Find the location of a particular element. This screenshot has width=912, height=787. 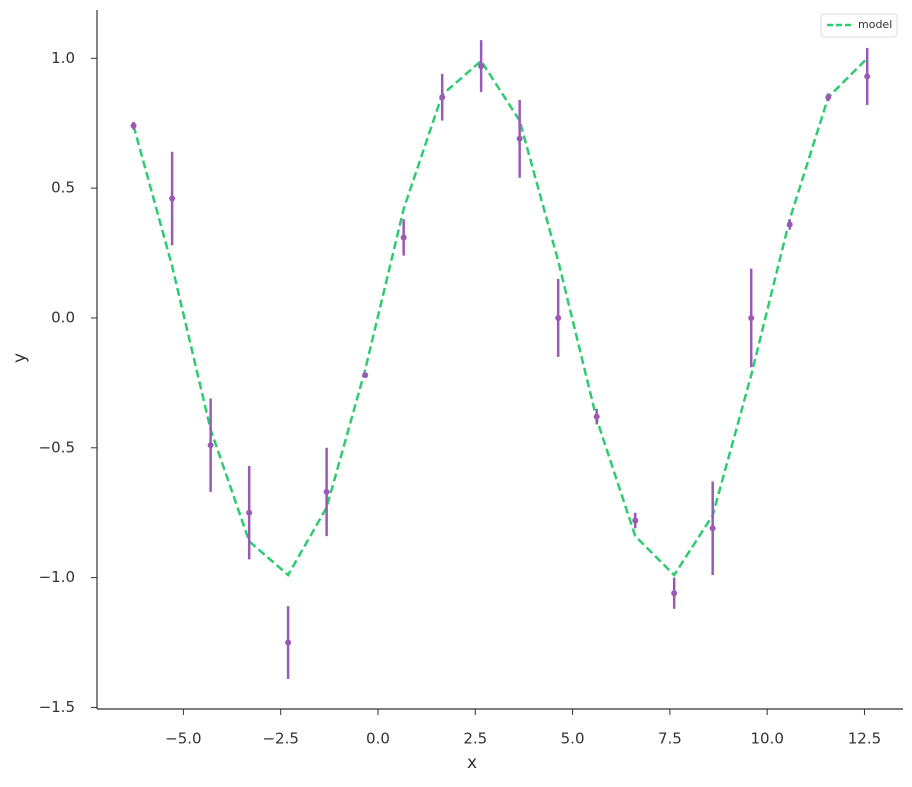

x-tick-label: 2.5 is located at coordinates (475, 739).